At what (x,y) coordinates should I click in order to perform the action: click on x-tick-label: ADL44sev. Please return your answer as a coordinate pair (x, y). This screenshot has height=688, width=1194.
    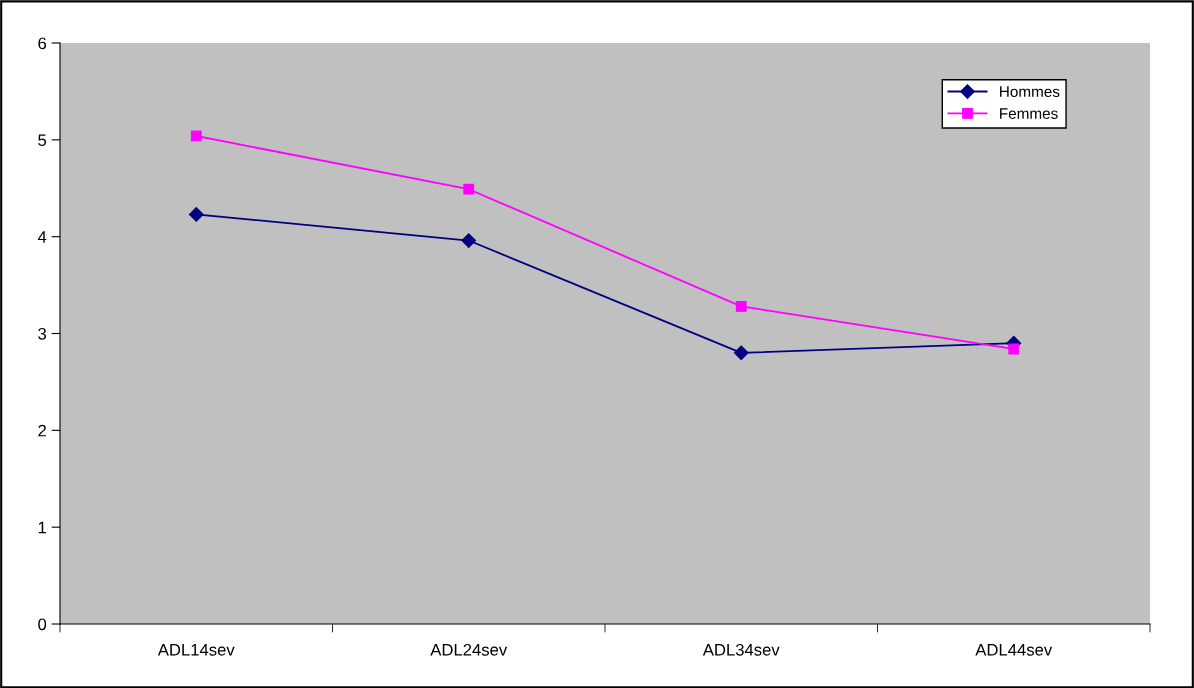
    Looking at the image, I should click on (1014, 650).